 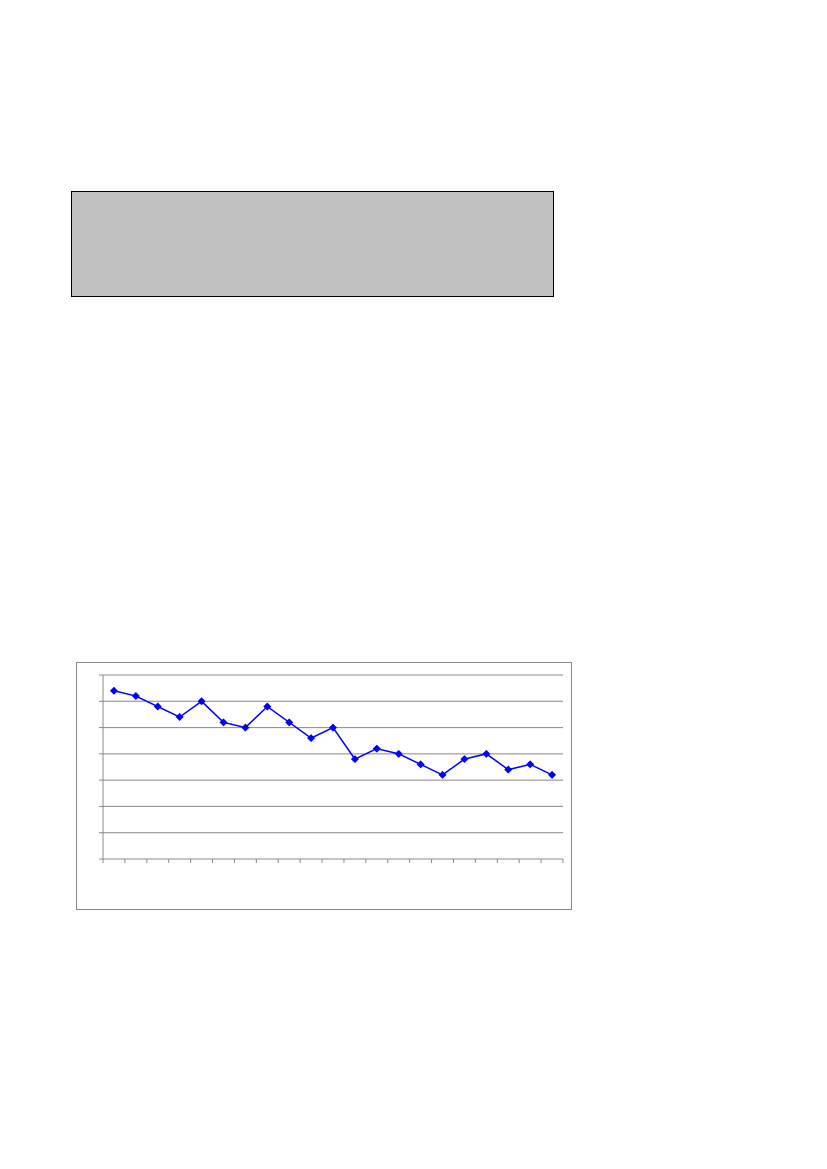 What do you see at coordinates (312, 244) in the screenshot?
I see `gray-box` at bounding box center [312, 244].